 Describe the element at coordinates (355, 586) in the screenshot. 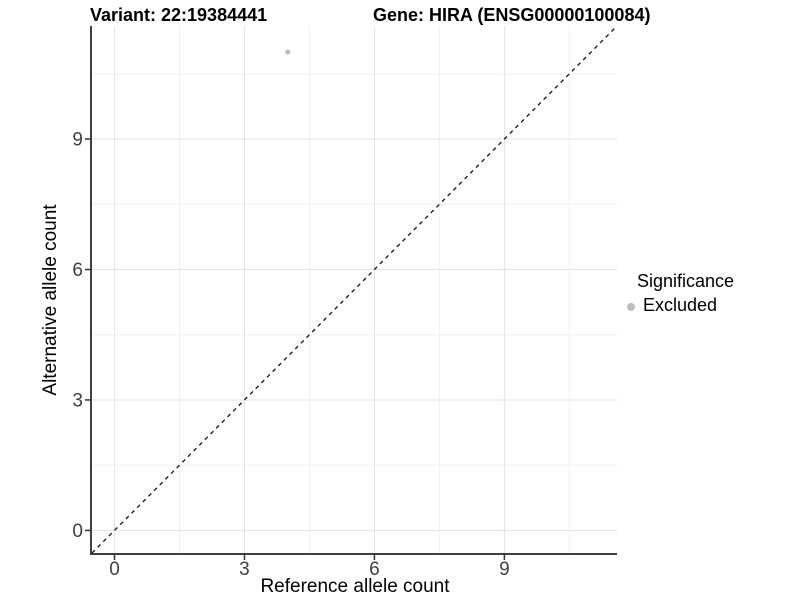

I see `x-axis-title: Reference allele count` at that location.